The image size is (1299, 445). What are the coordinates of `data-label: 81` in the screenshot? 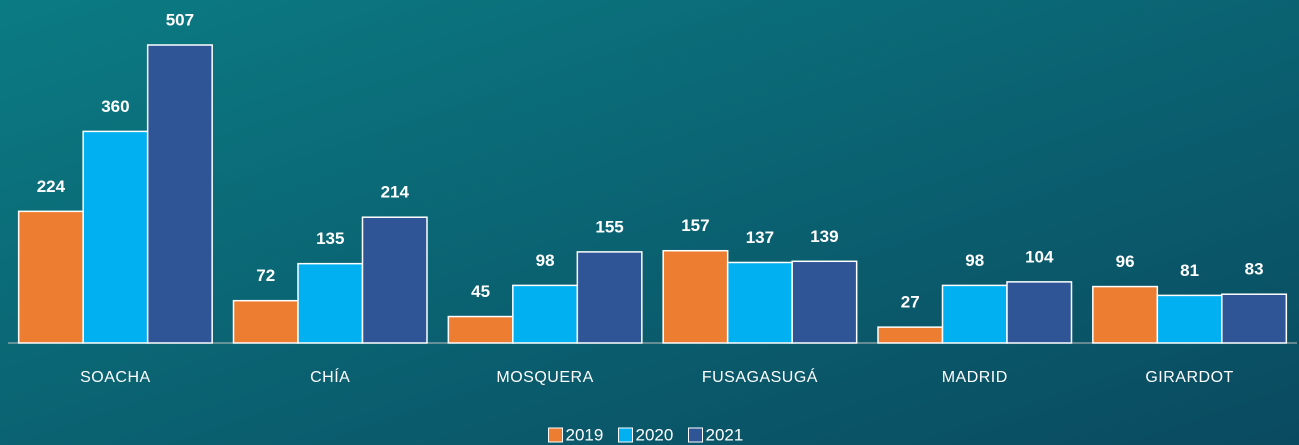 It's located at (1189, 270).